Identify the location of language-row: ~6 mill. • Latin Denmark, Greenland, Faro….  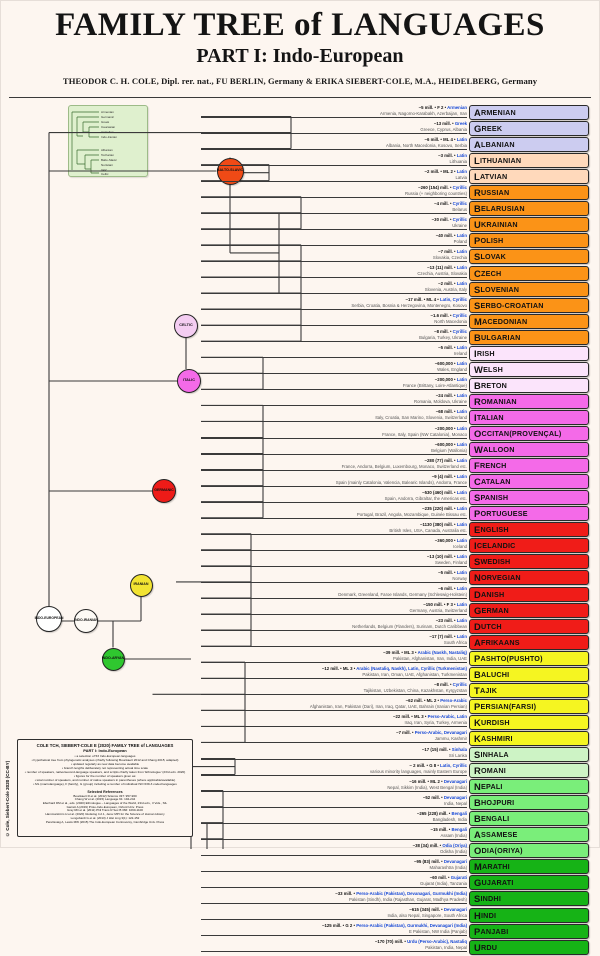
(300, 594).